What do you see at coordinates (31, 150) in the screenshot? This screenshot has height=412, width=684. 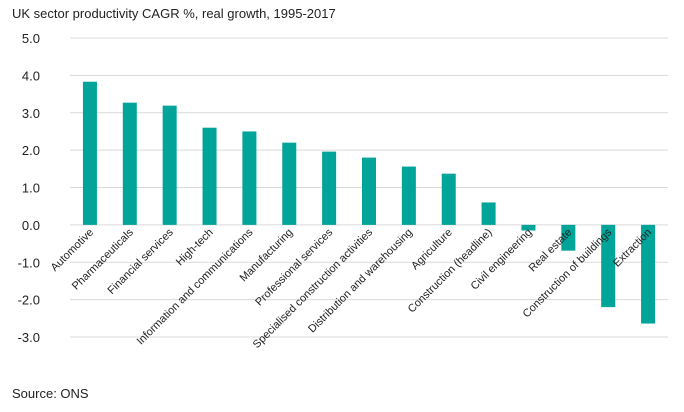 I see `y-tick-label: 2.0` at bounding box center [31, 150].